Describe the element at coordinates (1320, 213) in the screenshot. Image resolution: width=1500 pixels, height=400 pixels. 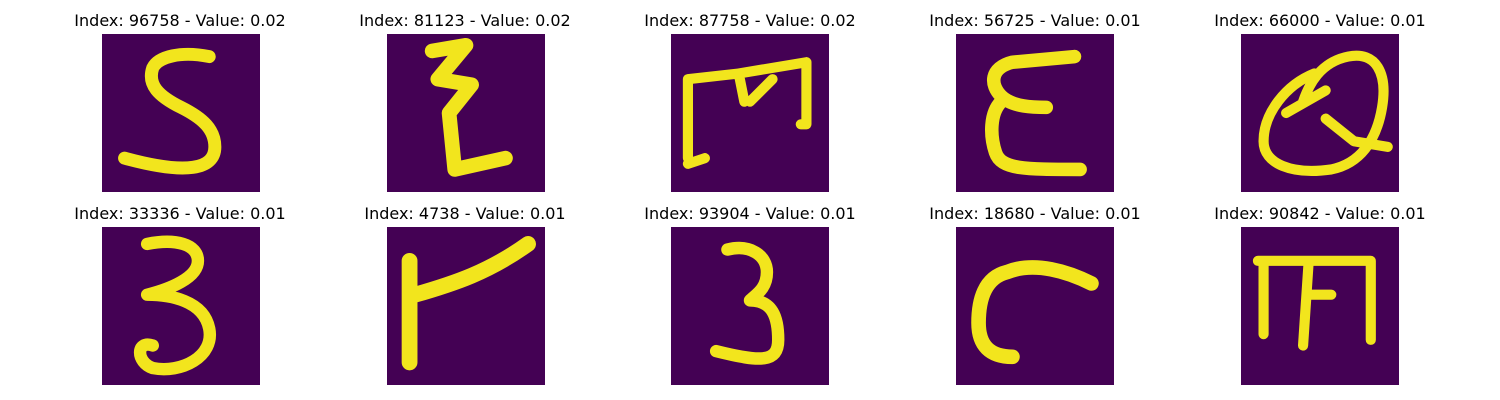
I see `panel-title: Index: 90842 - Value: 0.01` at that location.